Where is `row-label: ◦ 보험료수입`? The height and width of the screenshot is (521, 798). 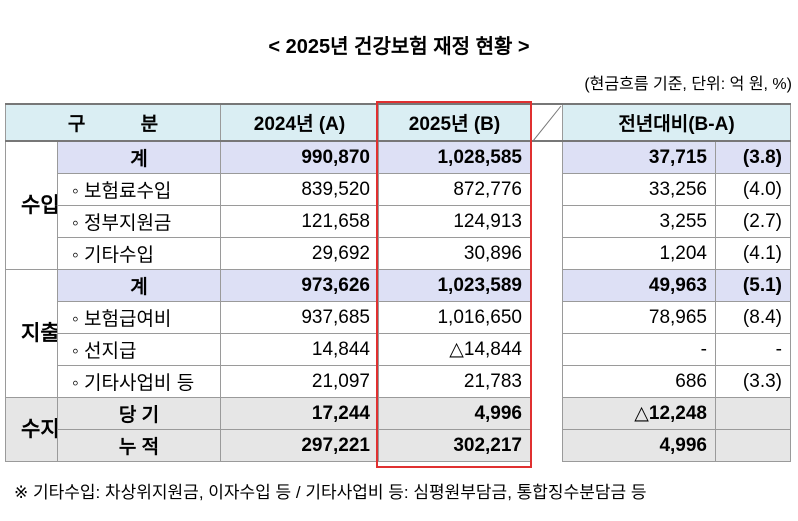 row-label: ◦ 보험료수입 is located at coordinates (139, 189).